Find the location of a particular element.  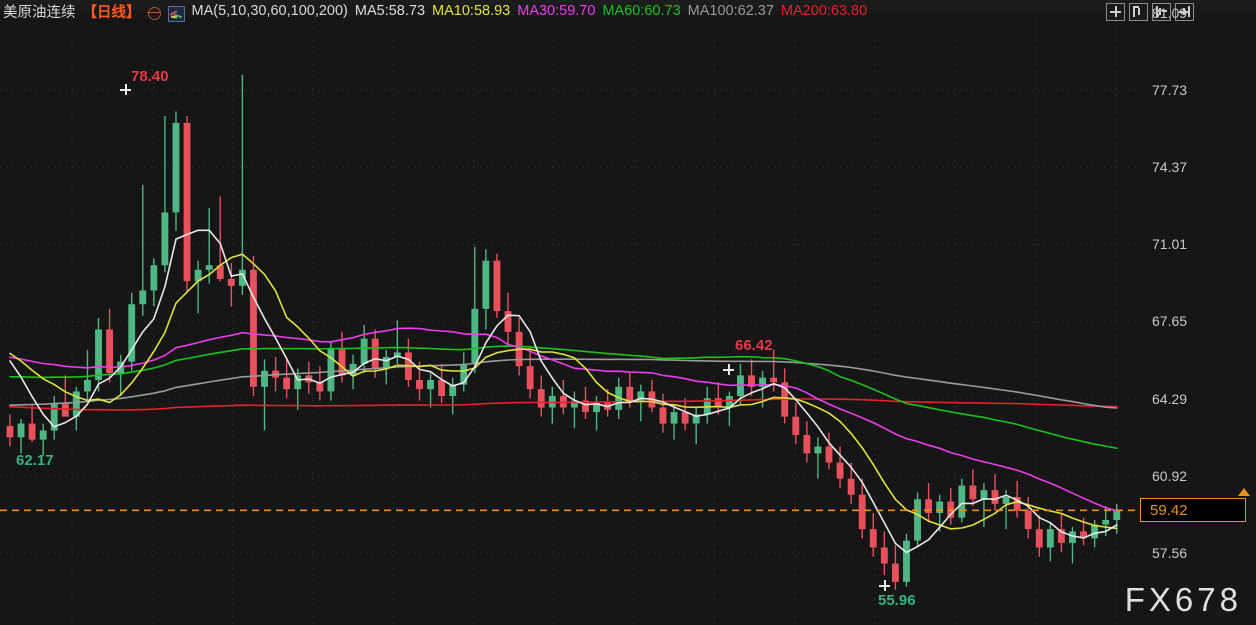

annotation-high: 78.40 is located at coordinates (150, 76).